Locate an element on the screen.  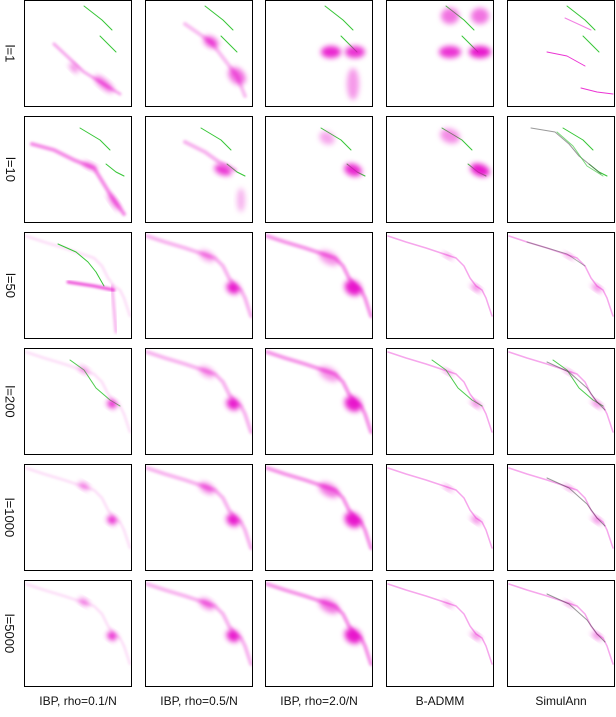
row-label-text: l=10 is located at coordinates (10, 169).